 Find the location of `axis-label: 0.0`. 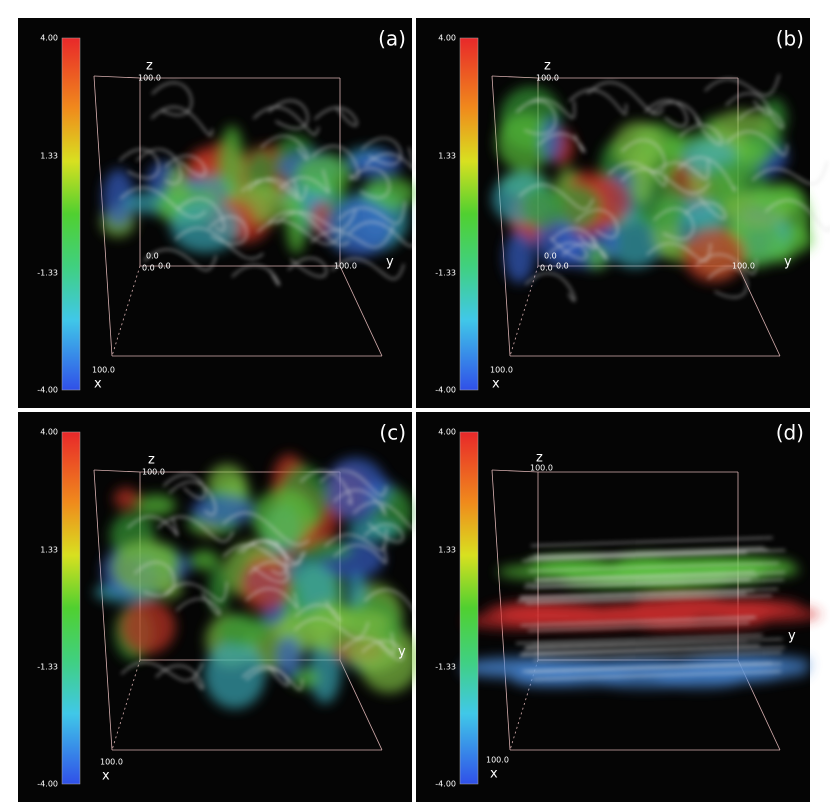

axis-label: 0.0 is located at coordinates (562, 266).